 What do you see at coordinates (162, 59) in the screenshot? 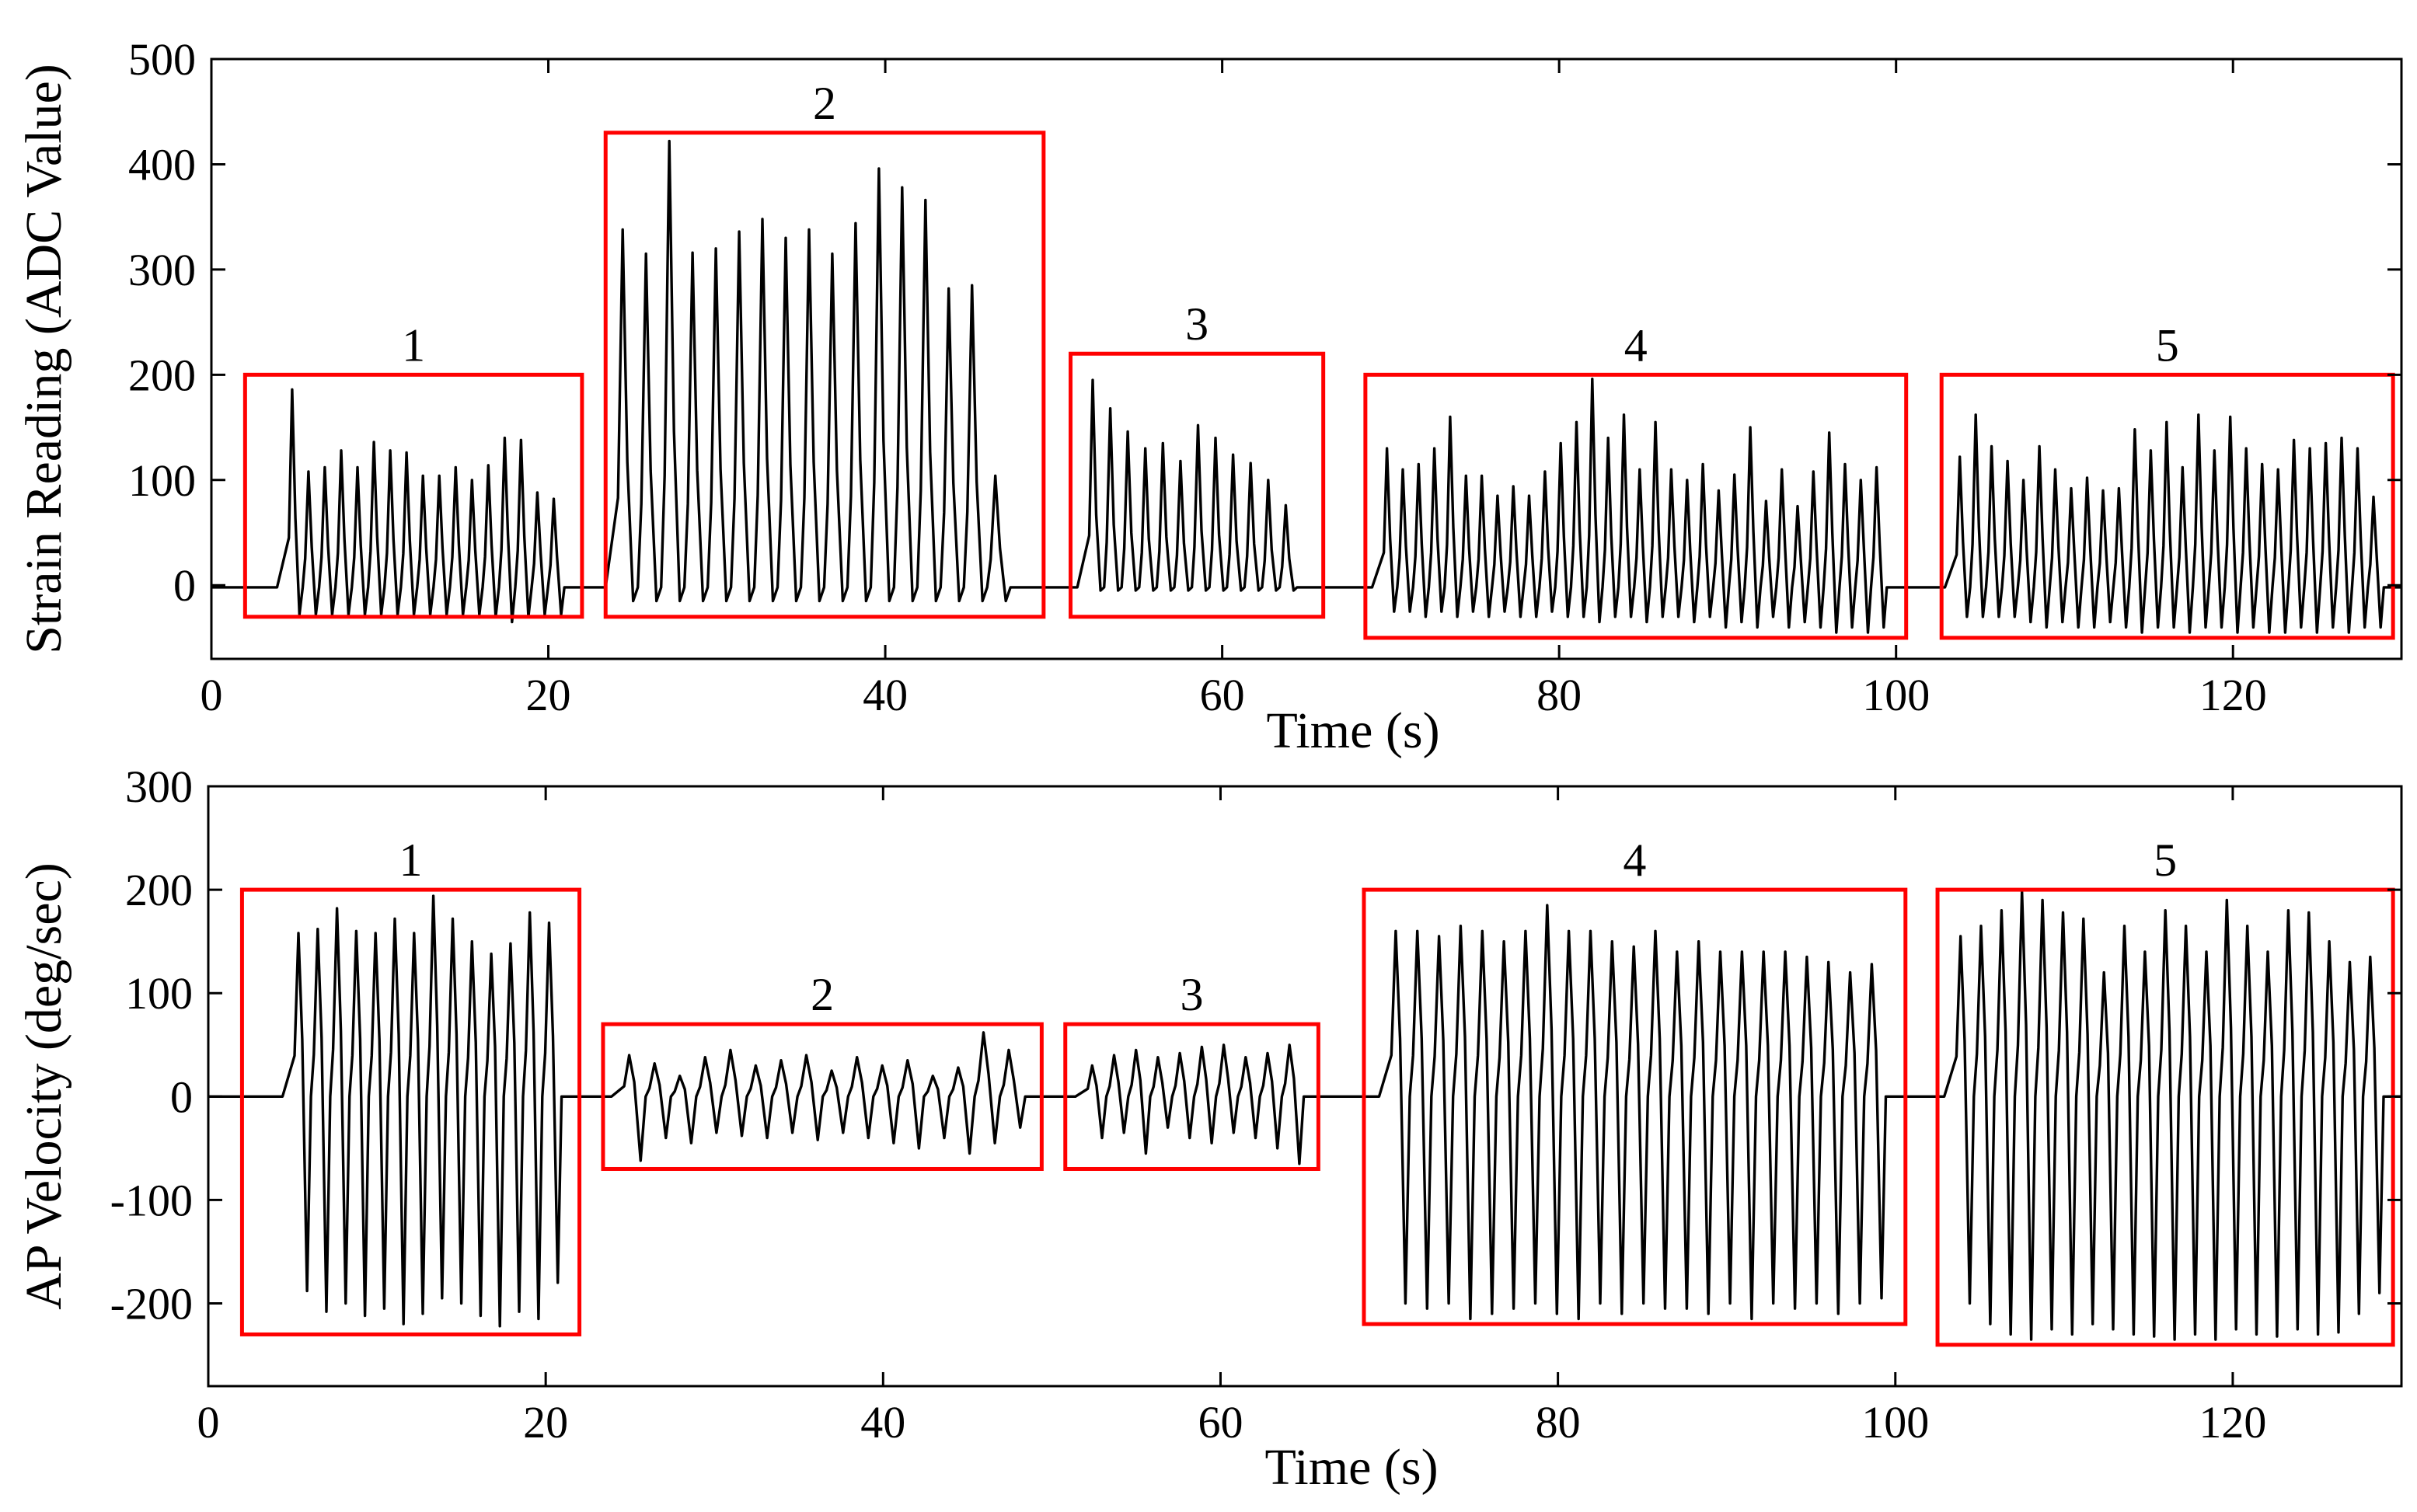
I see `y-tick-label: 500` at bounding box center [162, 59].